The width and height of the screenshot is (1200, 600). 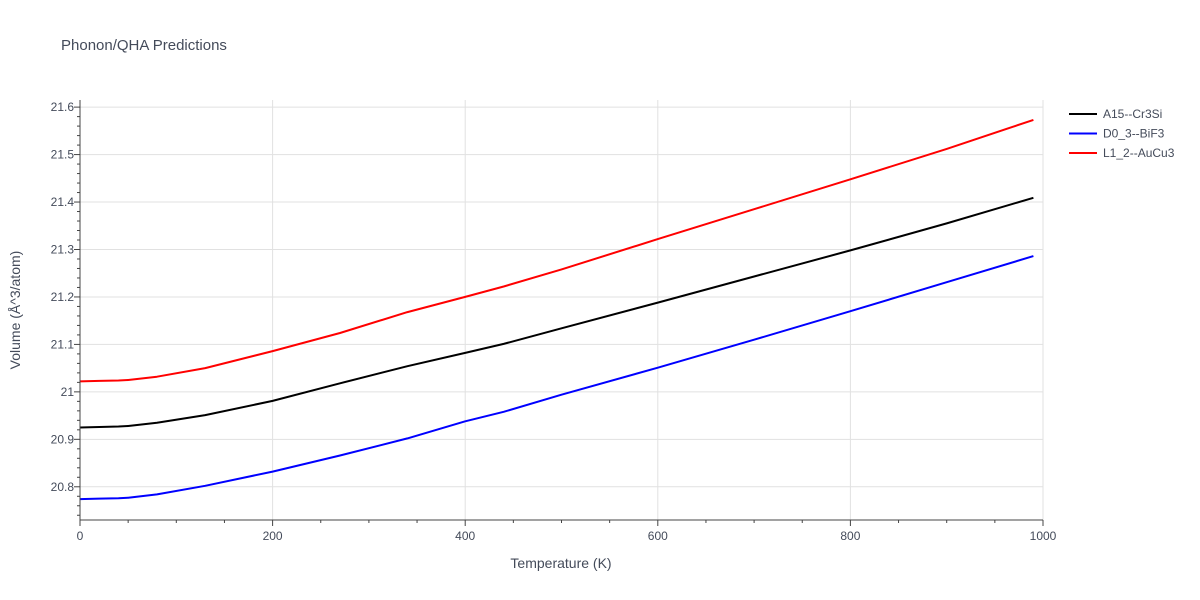 I want to click on x-tick-label: 800, so click(x=850, y=536).